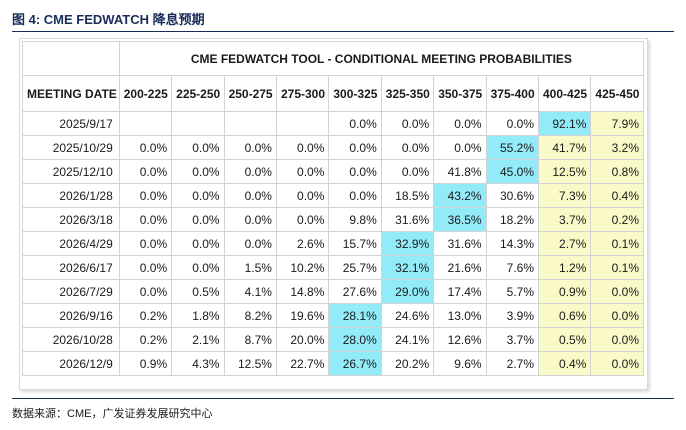 The height and width of the screenshot is (430, 686). What do you see at coordinates (617, 171) in the screenshot?
I see `probability-cell: 0.8%` at bounding box center [617, 171].